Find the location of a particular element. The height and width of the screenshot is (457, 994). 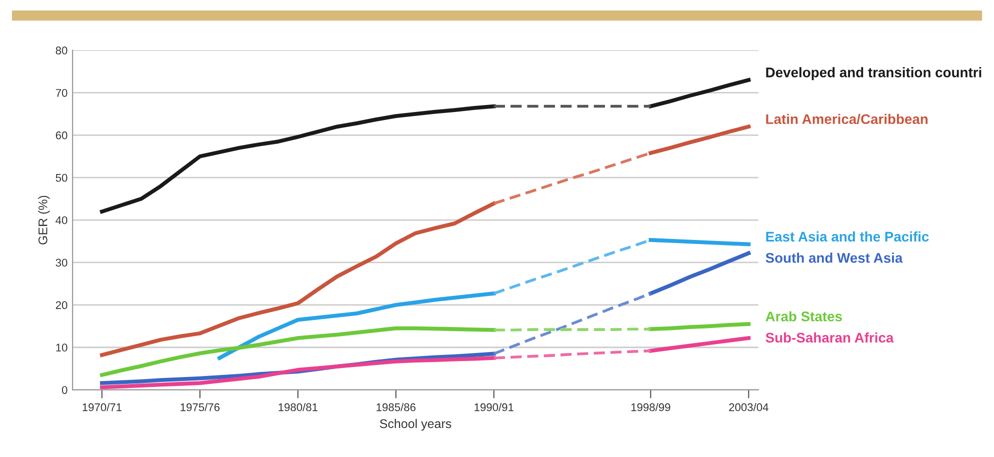

y-tick-label: 30 is located at coordinates (62, 262).